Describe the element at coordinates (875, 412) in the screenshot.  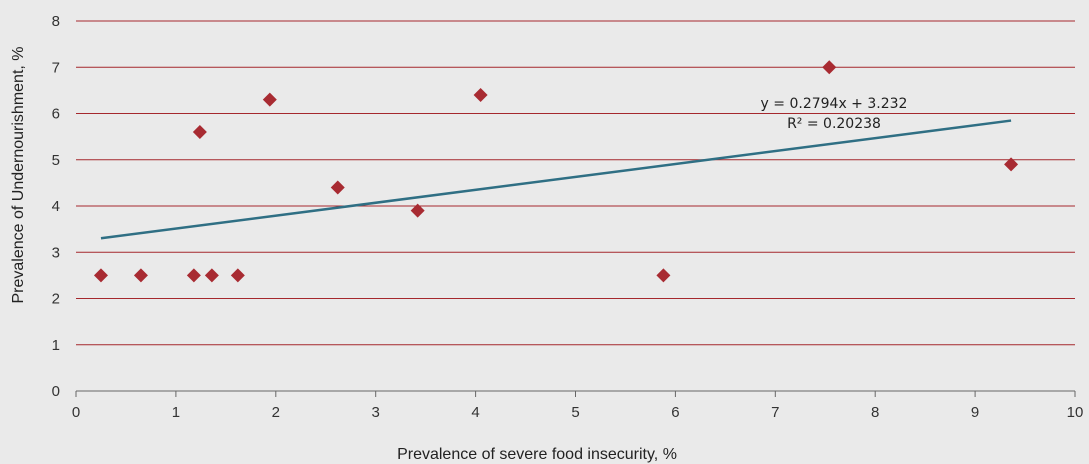
I see `x-tick-label: 8` at that location.